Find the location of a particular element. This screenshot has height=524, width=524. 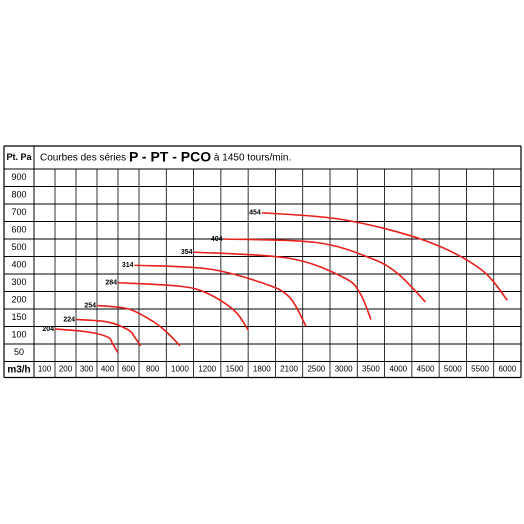

x-axis-label: m3/h is located at coordinates (18, 370).